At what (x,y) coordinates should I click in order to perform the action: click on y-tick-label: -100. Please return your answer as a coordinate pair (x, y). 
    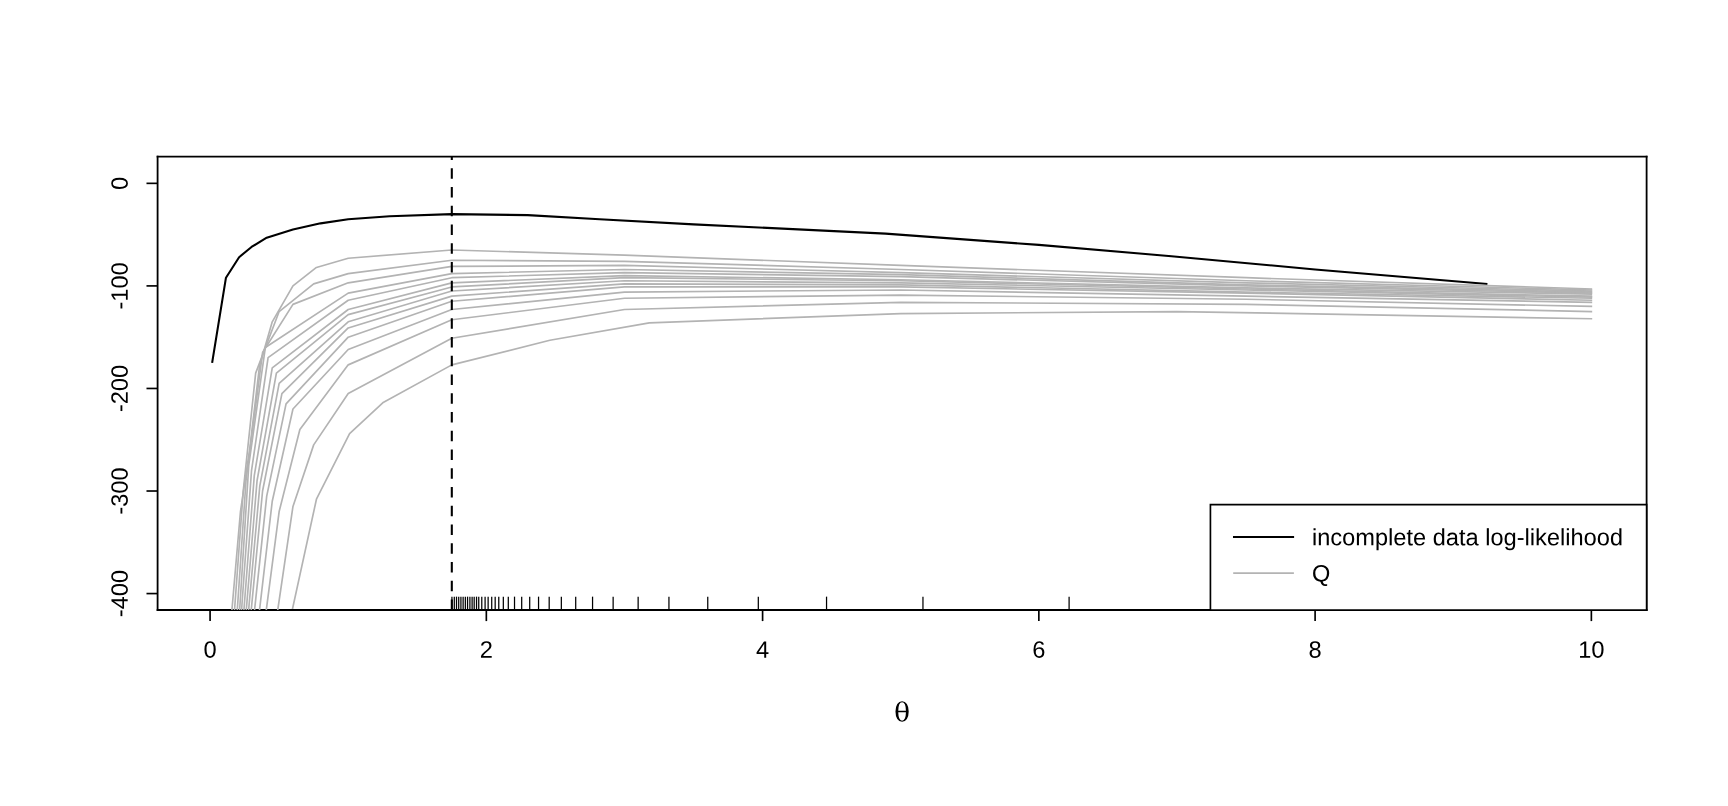
    Looking at the image, I should click on (119, 286).